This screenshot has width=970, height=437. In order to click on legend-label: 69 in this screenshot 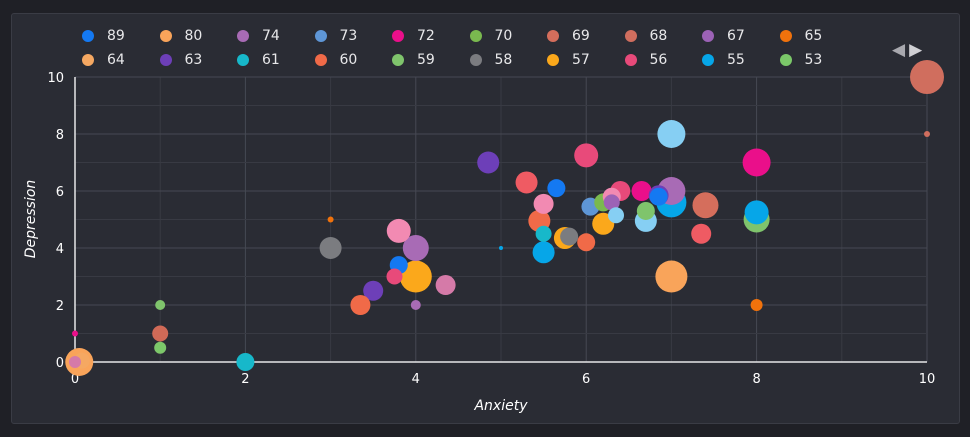, I will do `click(581, 36)`.